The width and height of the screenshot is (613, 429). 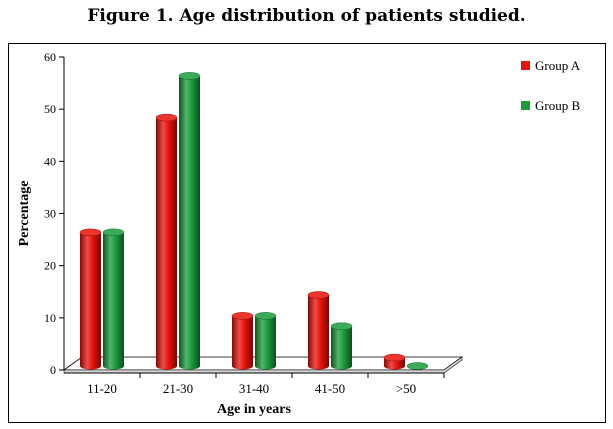 I want to click on legend-label-group-b: Group B, so click(x=557, y=105).